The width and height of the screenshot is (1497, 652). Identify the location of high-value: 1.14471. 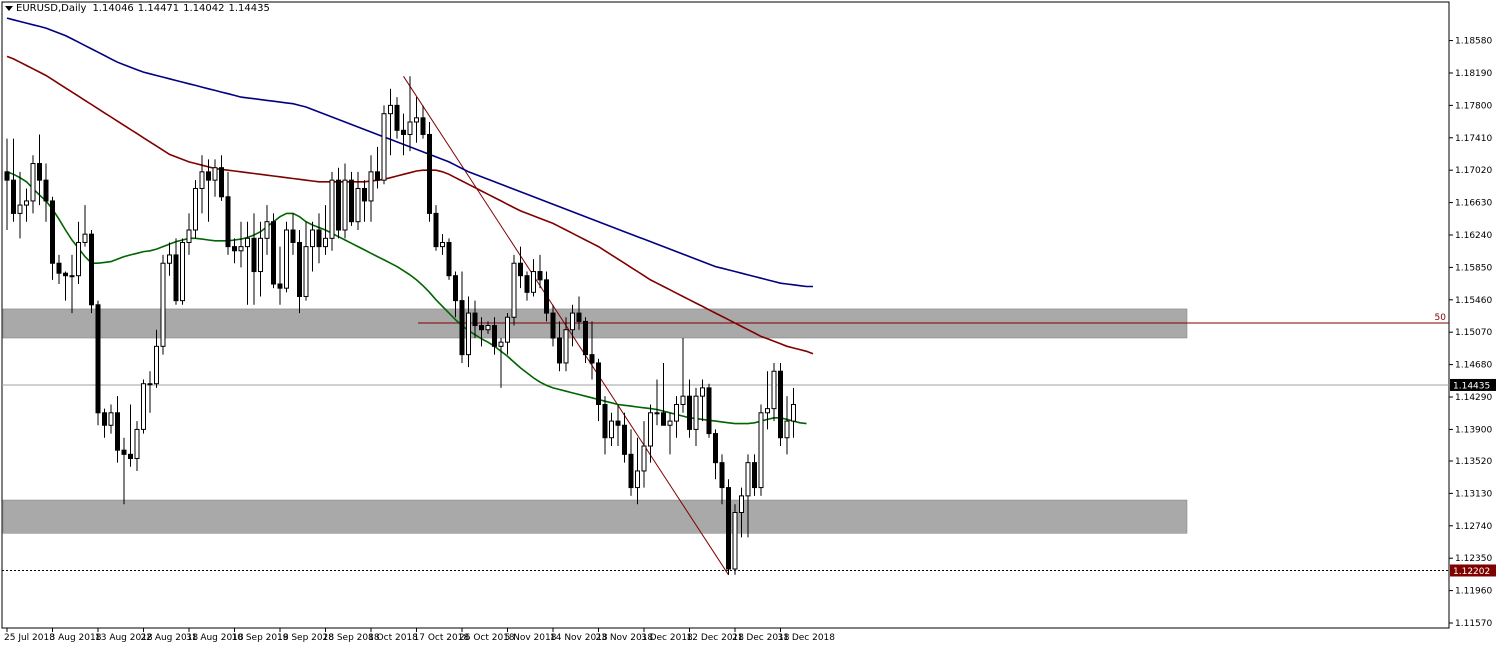
(158, 8).